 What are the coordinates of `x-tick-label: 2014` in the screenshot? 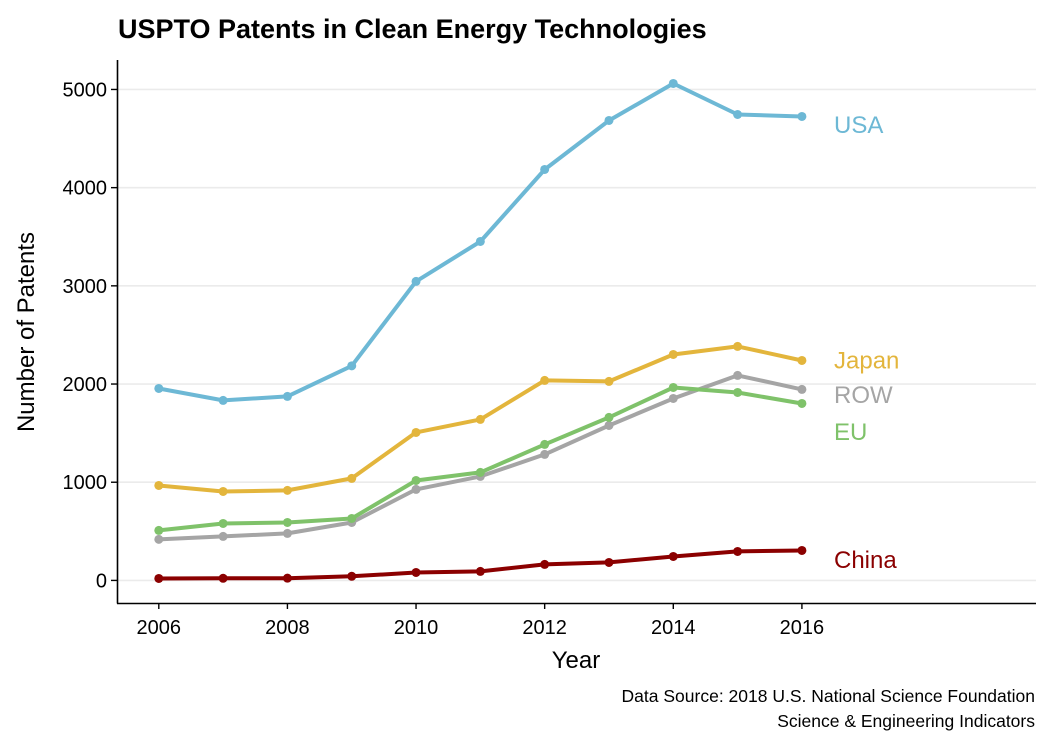 It's located at (673, 628).